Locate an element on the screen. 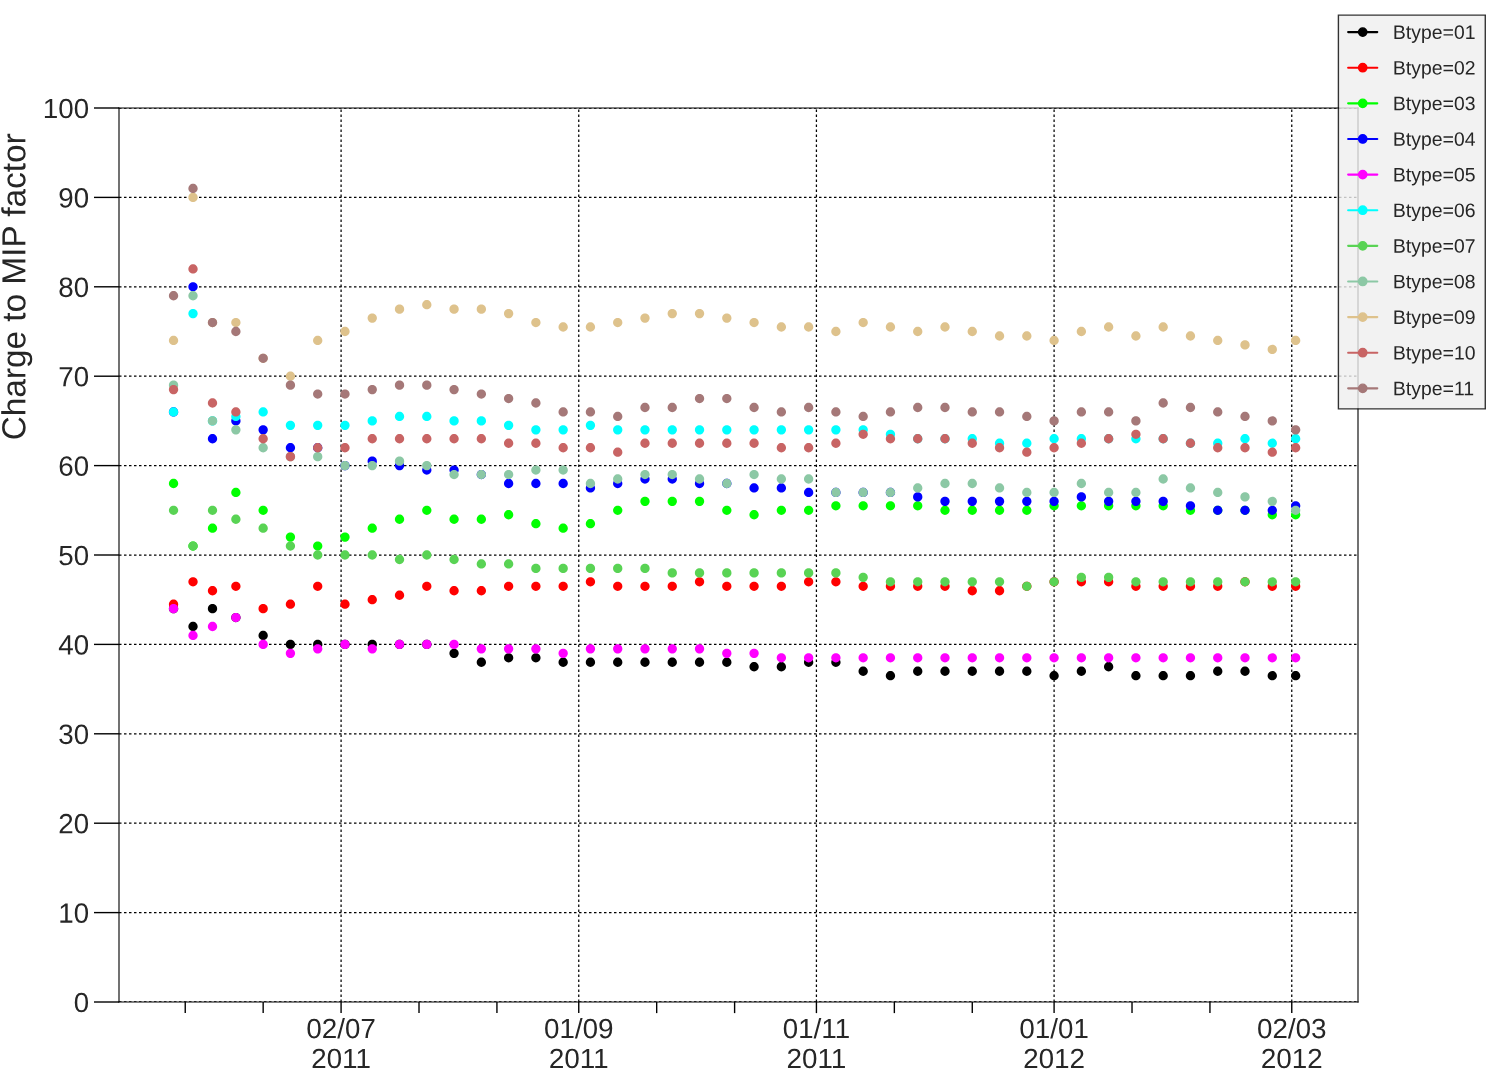  y-axis-title: Charge to MIP factor is located at coordinates (17, 286).